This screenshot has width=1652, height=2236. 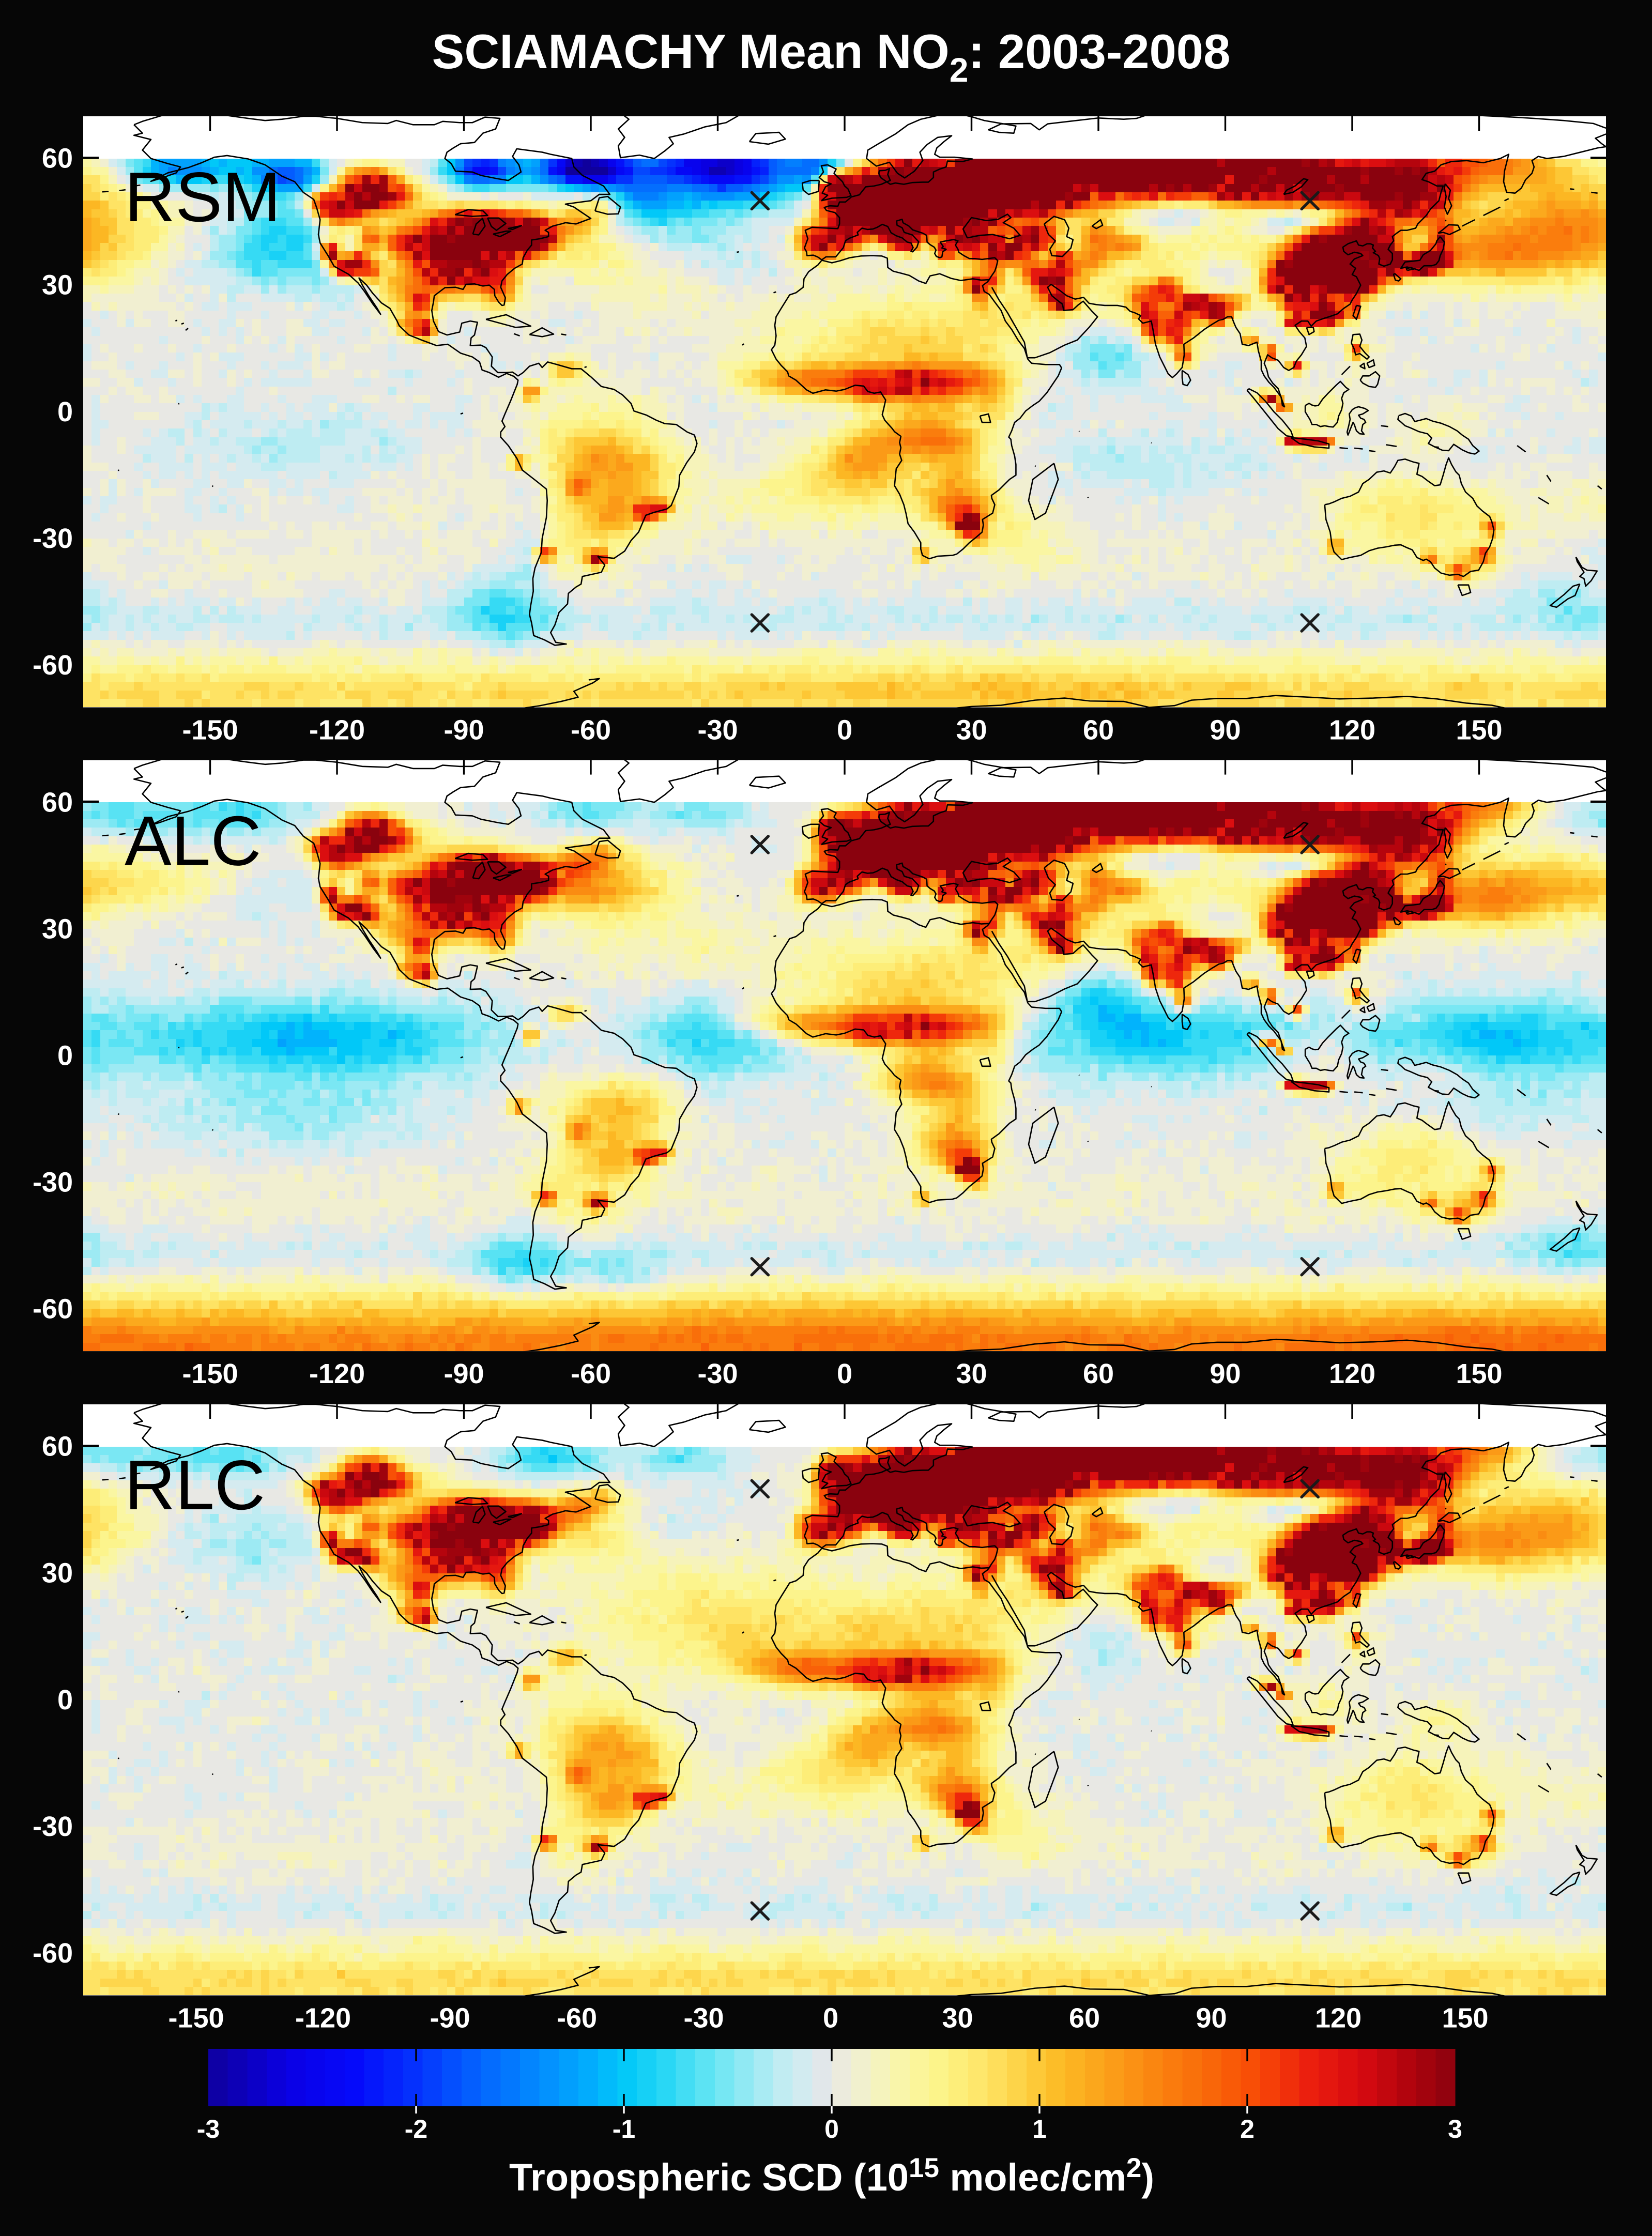 I want to click on svg-text:Tropospheric SCD (1015 molec/c: Tropospheric SCD (1015 molec/cm2), so click(x=831, y=2176).